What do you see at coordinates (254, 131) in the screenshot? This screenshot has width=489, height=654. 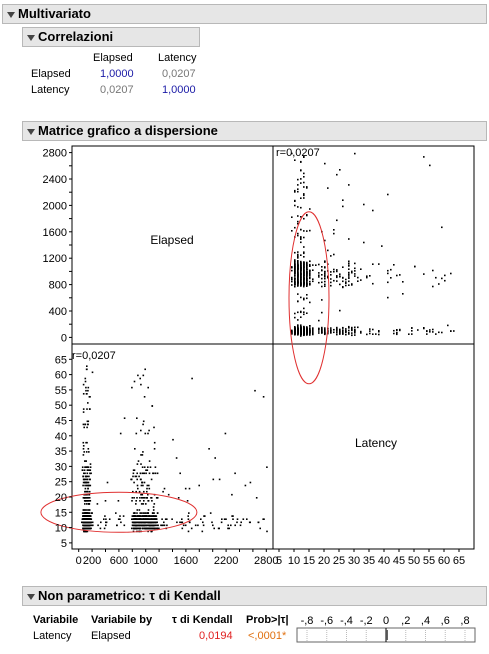 I see `scatter-matrix-title-bar: Matrice grafico a dispersione` at bounding box center [254, 131].